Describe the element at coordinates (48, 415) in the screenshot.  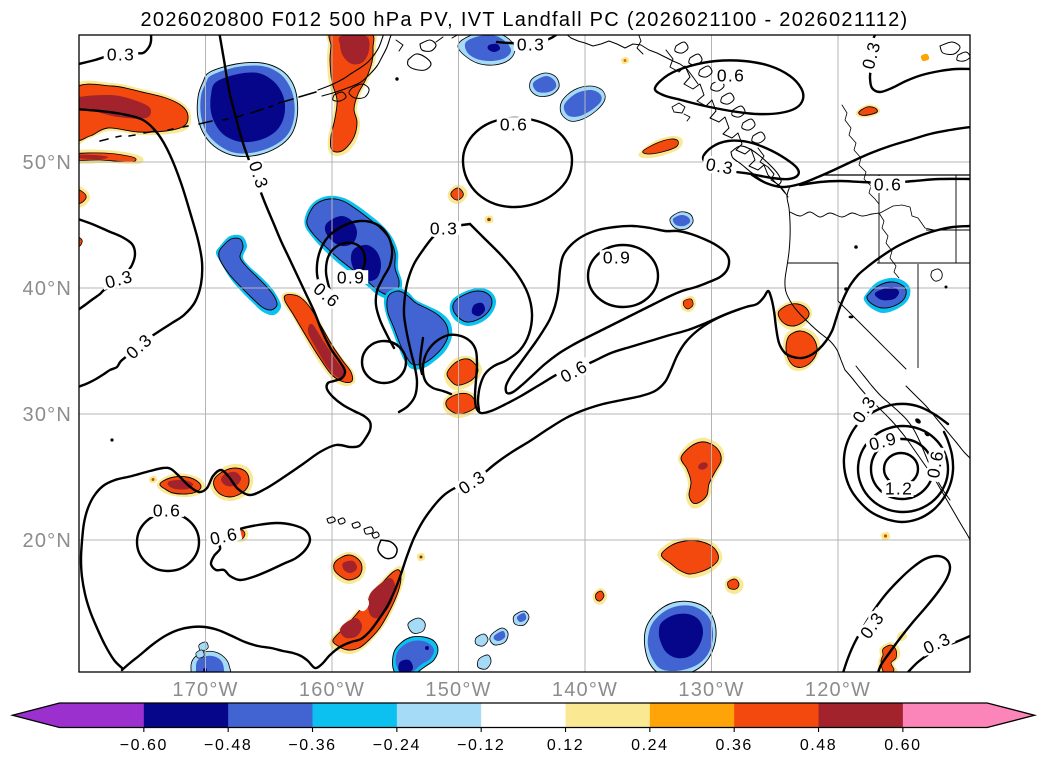
I see `svg-text: 30°N` at that location.